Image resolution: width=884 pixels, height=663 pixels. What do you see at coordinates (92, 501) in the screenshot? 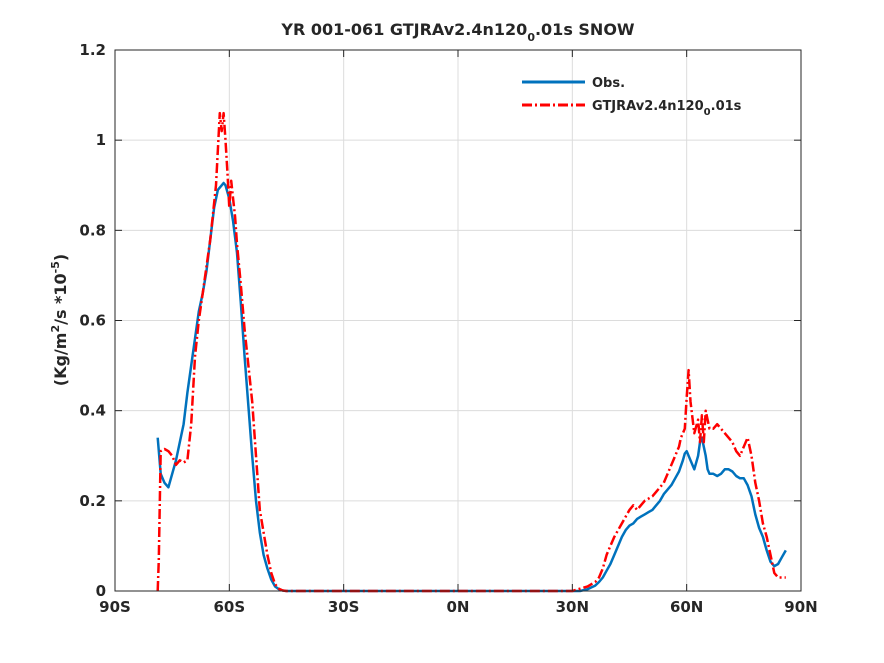
I see `y-tick-label: 0.2` at bounding box center [92, 501].